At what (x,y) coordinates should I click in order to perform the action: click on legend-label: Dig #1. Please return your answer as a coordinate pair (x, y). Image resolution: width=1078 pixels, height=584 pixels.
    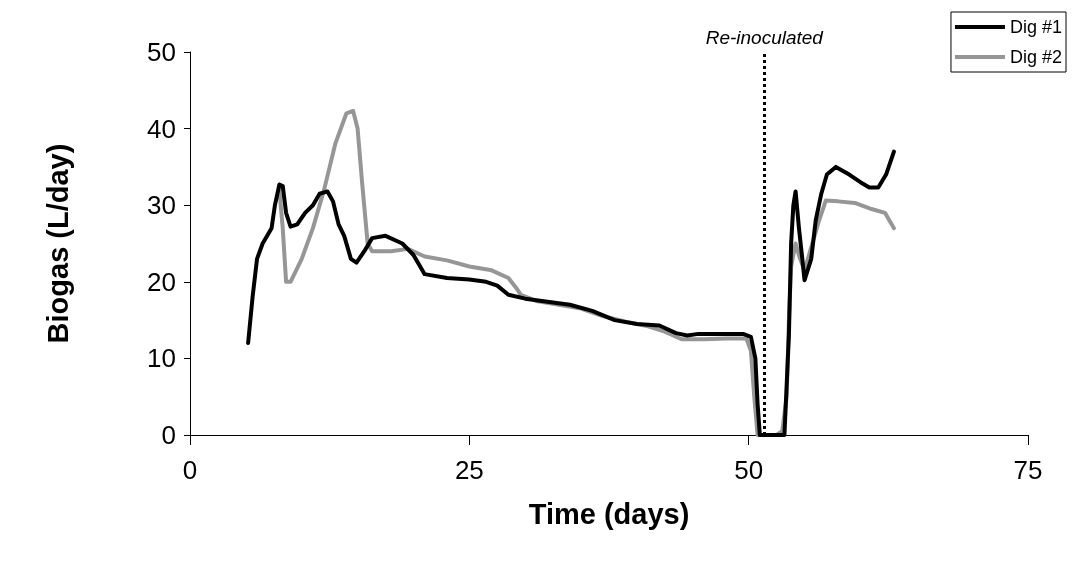
    Looking at the image, I should click on (1035, 27).